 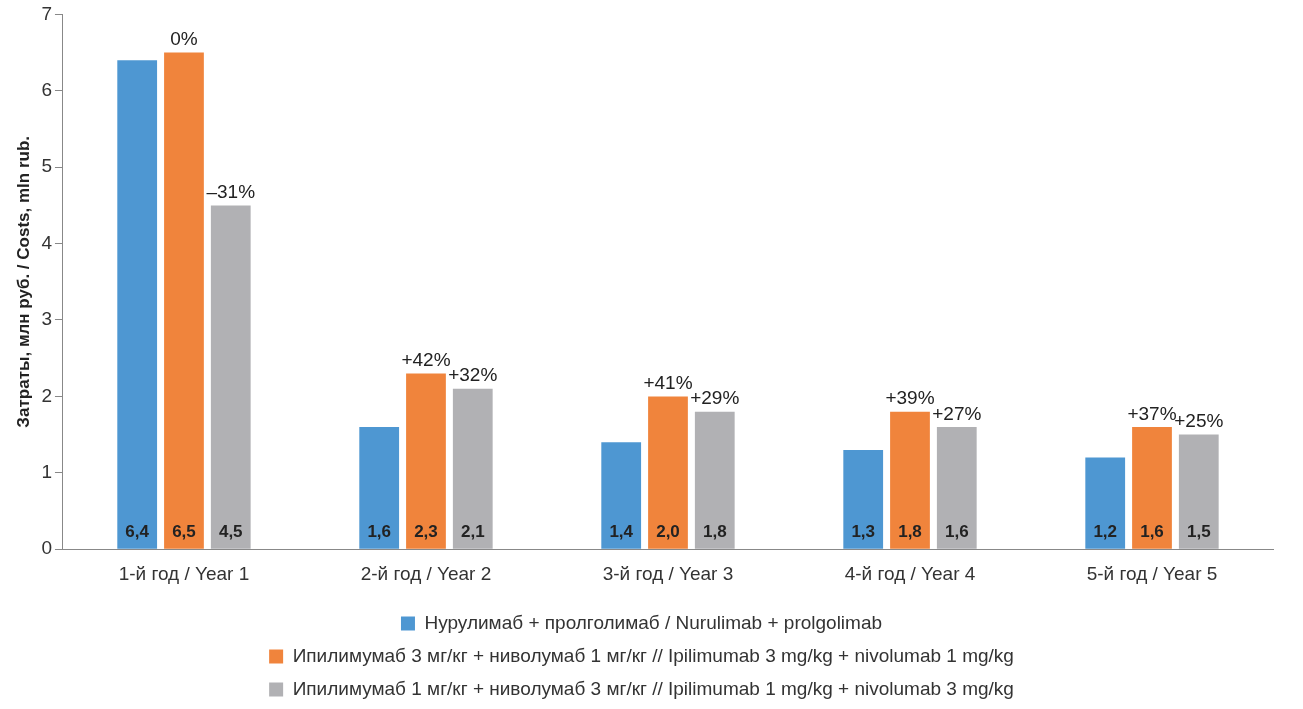 I want to click on data-label: 4,5, so click(x=230, y=531).